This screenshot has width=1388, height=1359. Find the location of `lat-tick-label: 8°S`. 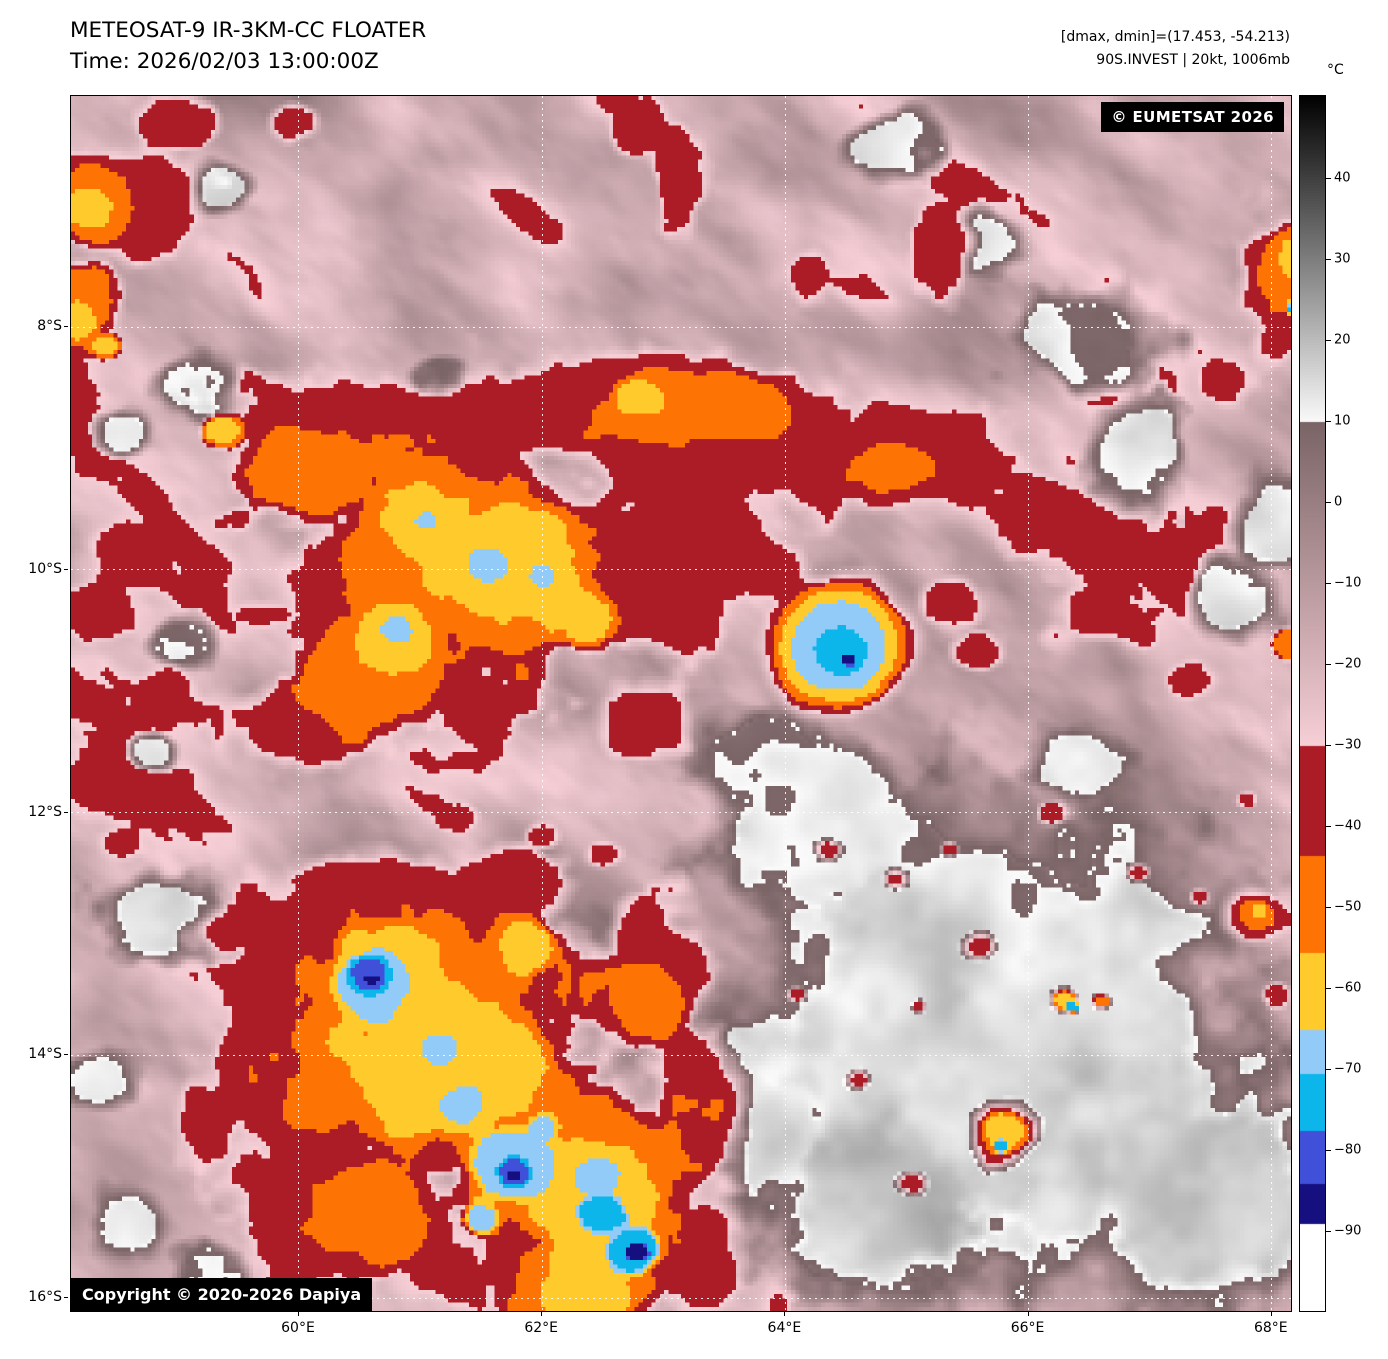

lat-tick-label: 8°S is located at coordinates (49, 326).